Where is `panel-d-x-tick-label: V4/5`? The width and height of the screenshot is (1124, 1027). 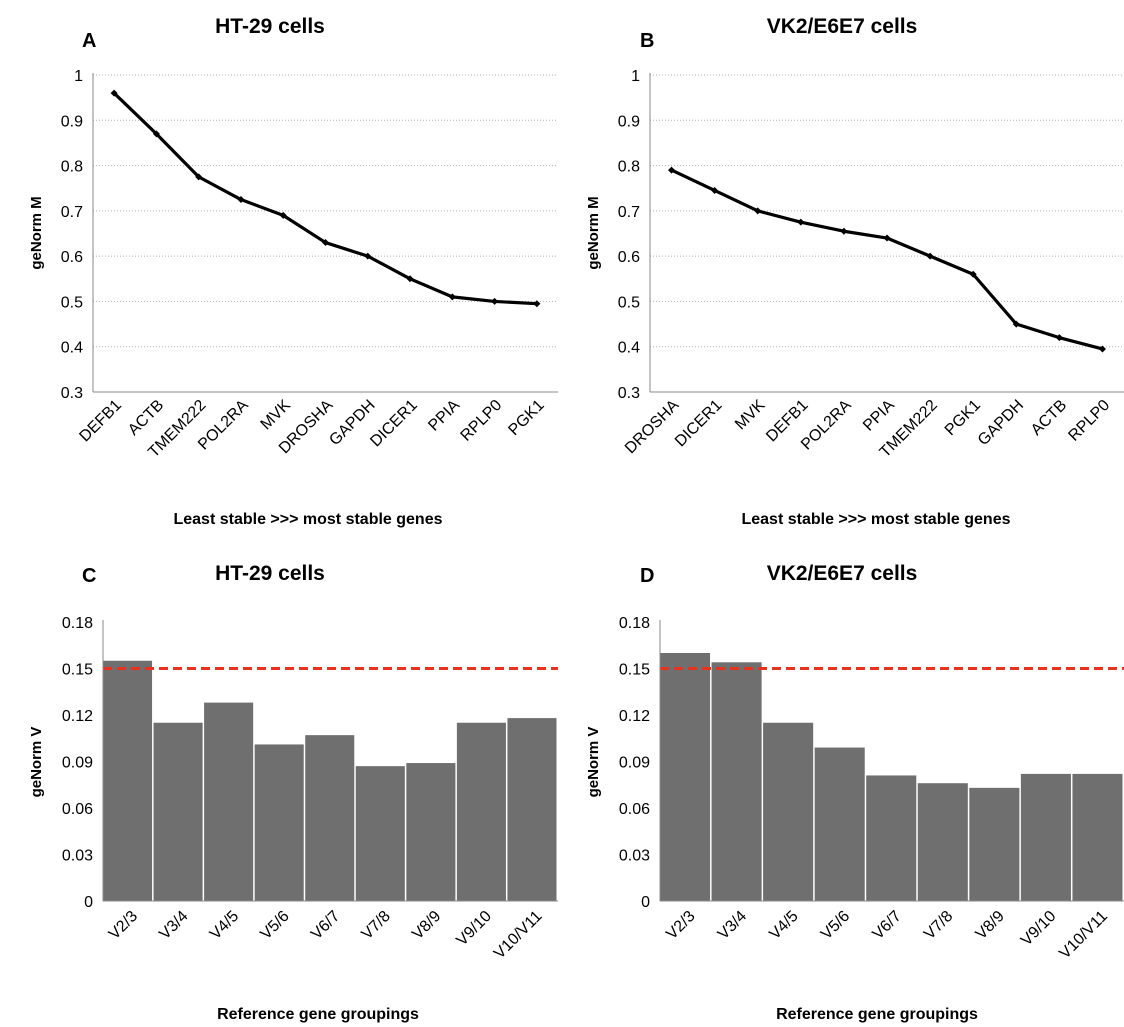
panel-d-x-tick-label: V4/5 is located at coordinates (783, 925).